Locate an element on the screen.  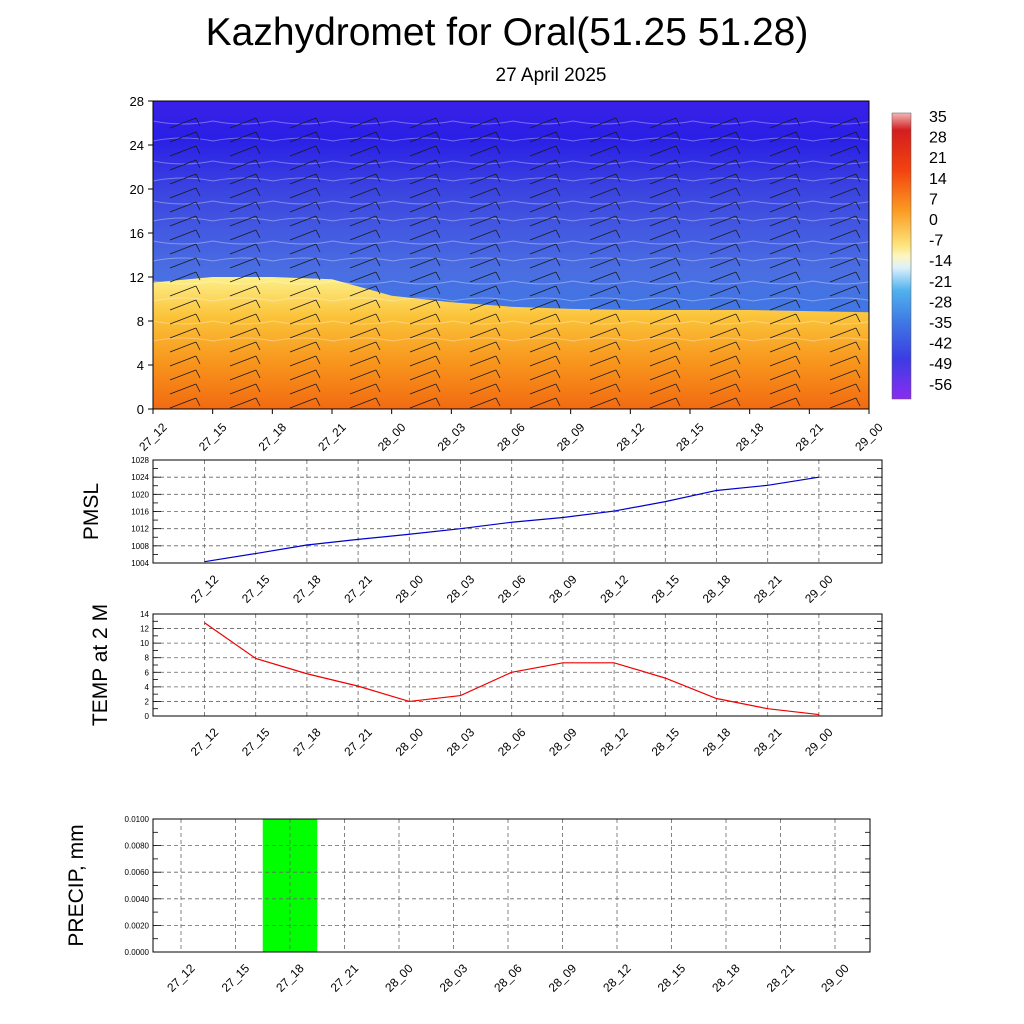
colorbar-label: 14 is located at coordinates (938, 179).